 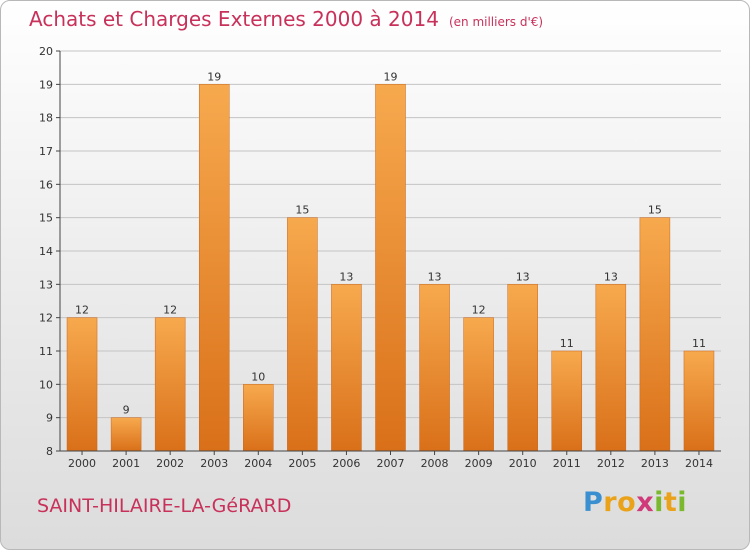 I want to click on y-tick-label: 19, so click(x=46, y=84).